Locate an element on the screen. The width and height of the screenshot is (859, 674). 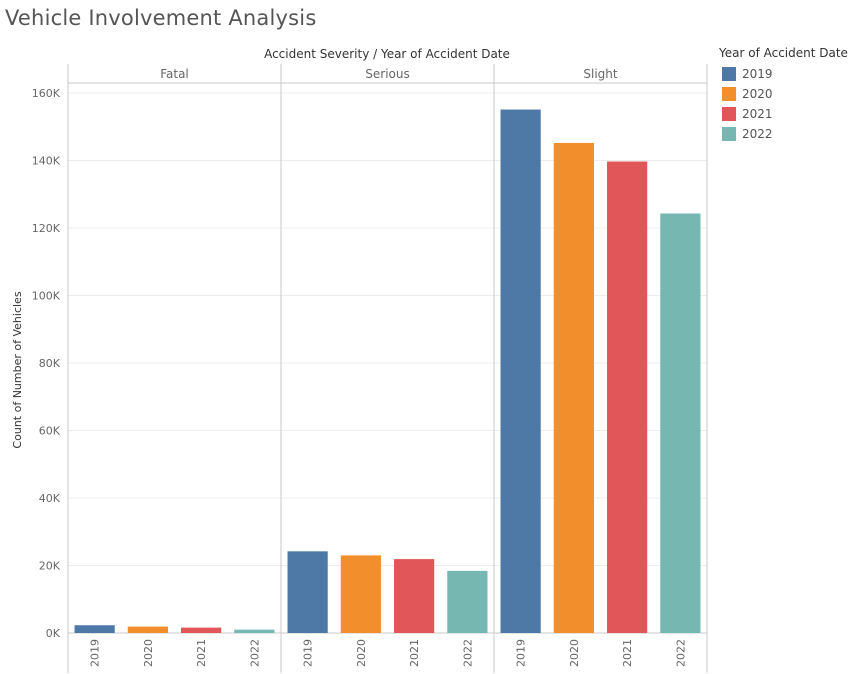
legend-item-2022: 2022 is located at coordinates (783, 134).